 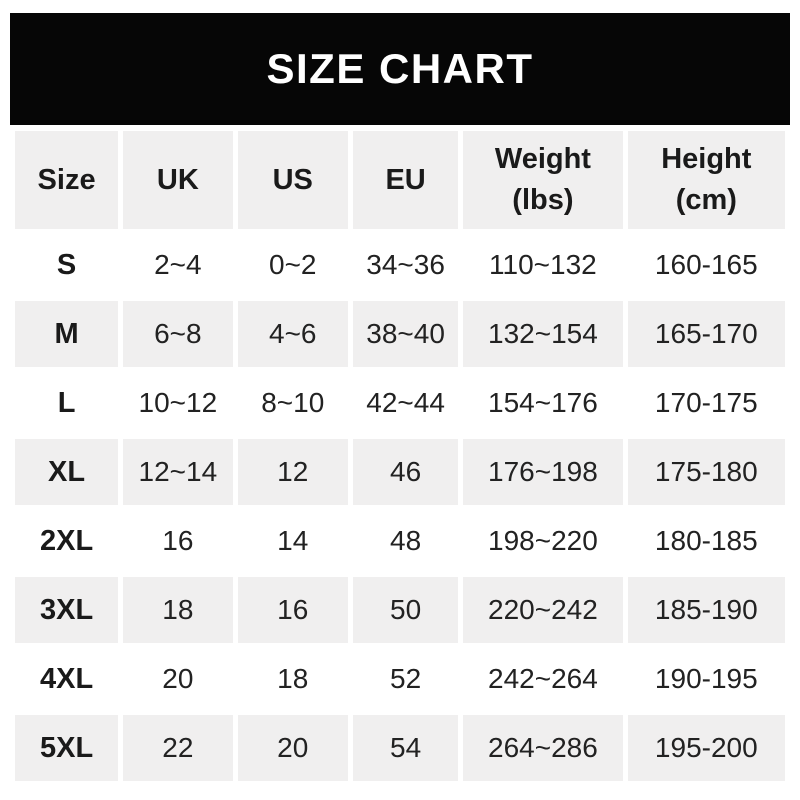 I want to click on value-cell: 220~242, so click(x=543, y=610).